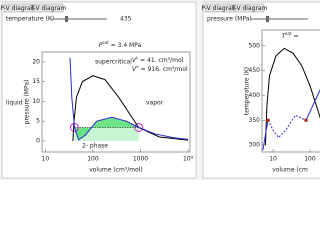 The width and height of the screenshot is (320, 240). I want to click on plot-title: Psat = 3.4 MPa, so click(120, 44).